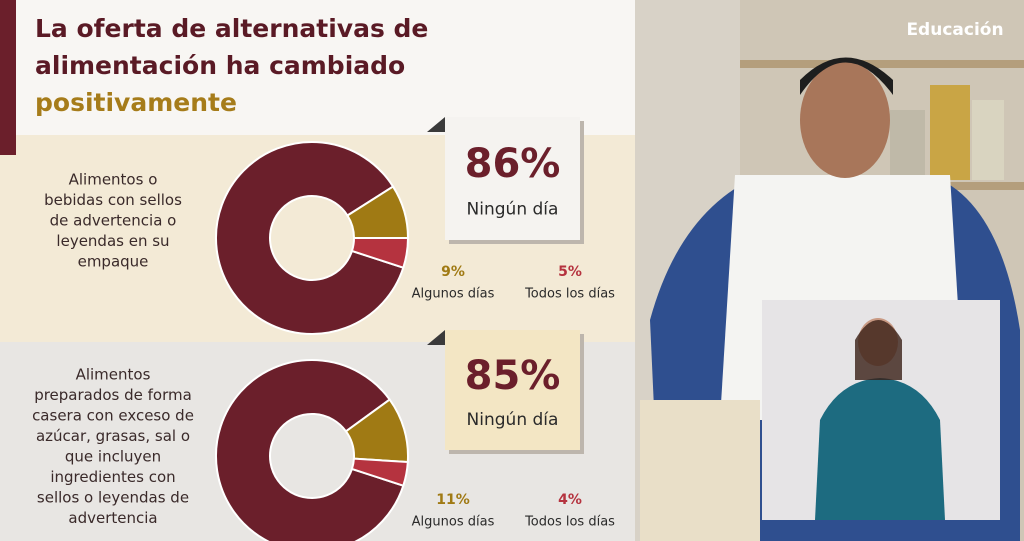  What do you see at coordinates (846, 76) in the screenshot?
I see `hair-net` at bounding box center [846, 76].